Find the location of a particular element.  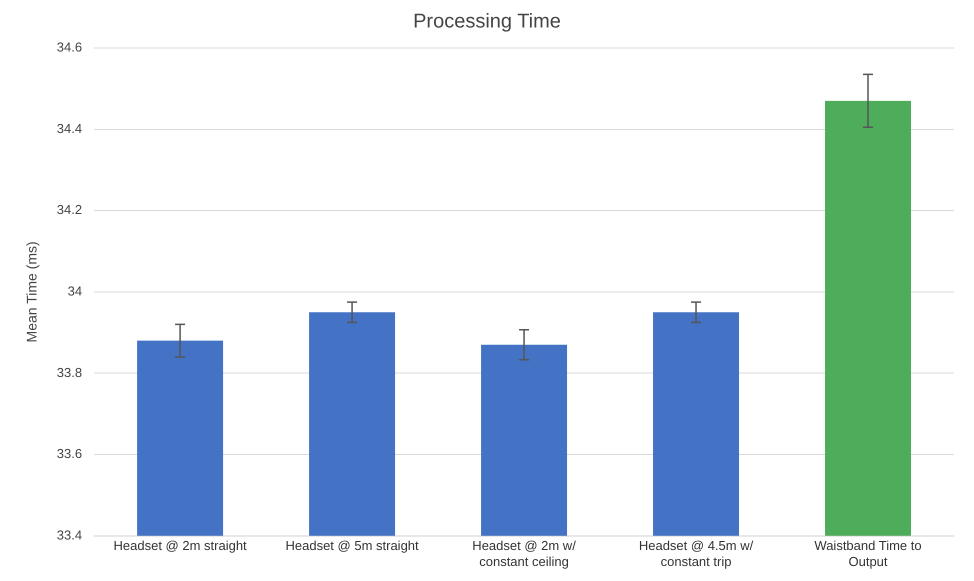

y-axis-title: Mean Time (ms) is located at coordinates (31, 291).